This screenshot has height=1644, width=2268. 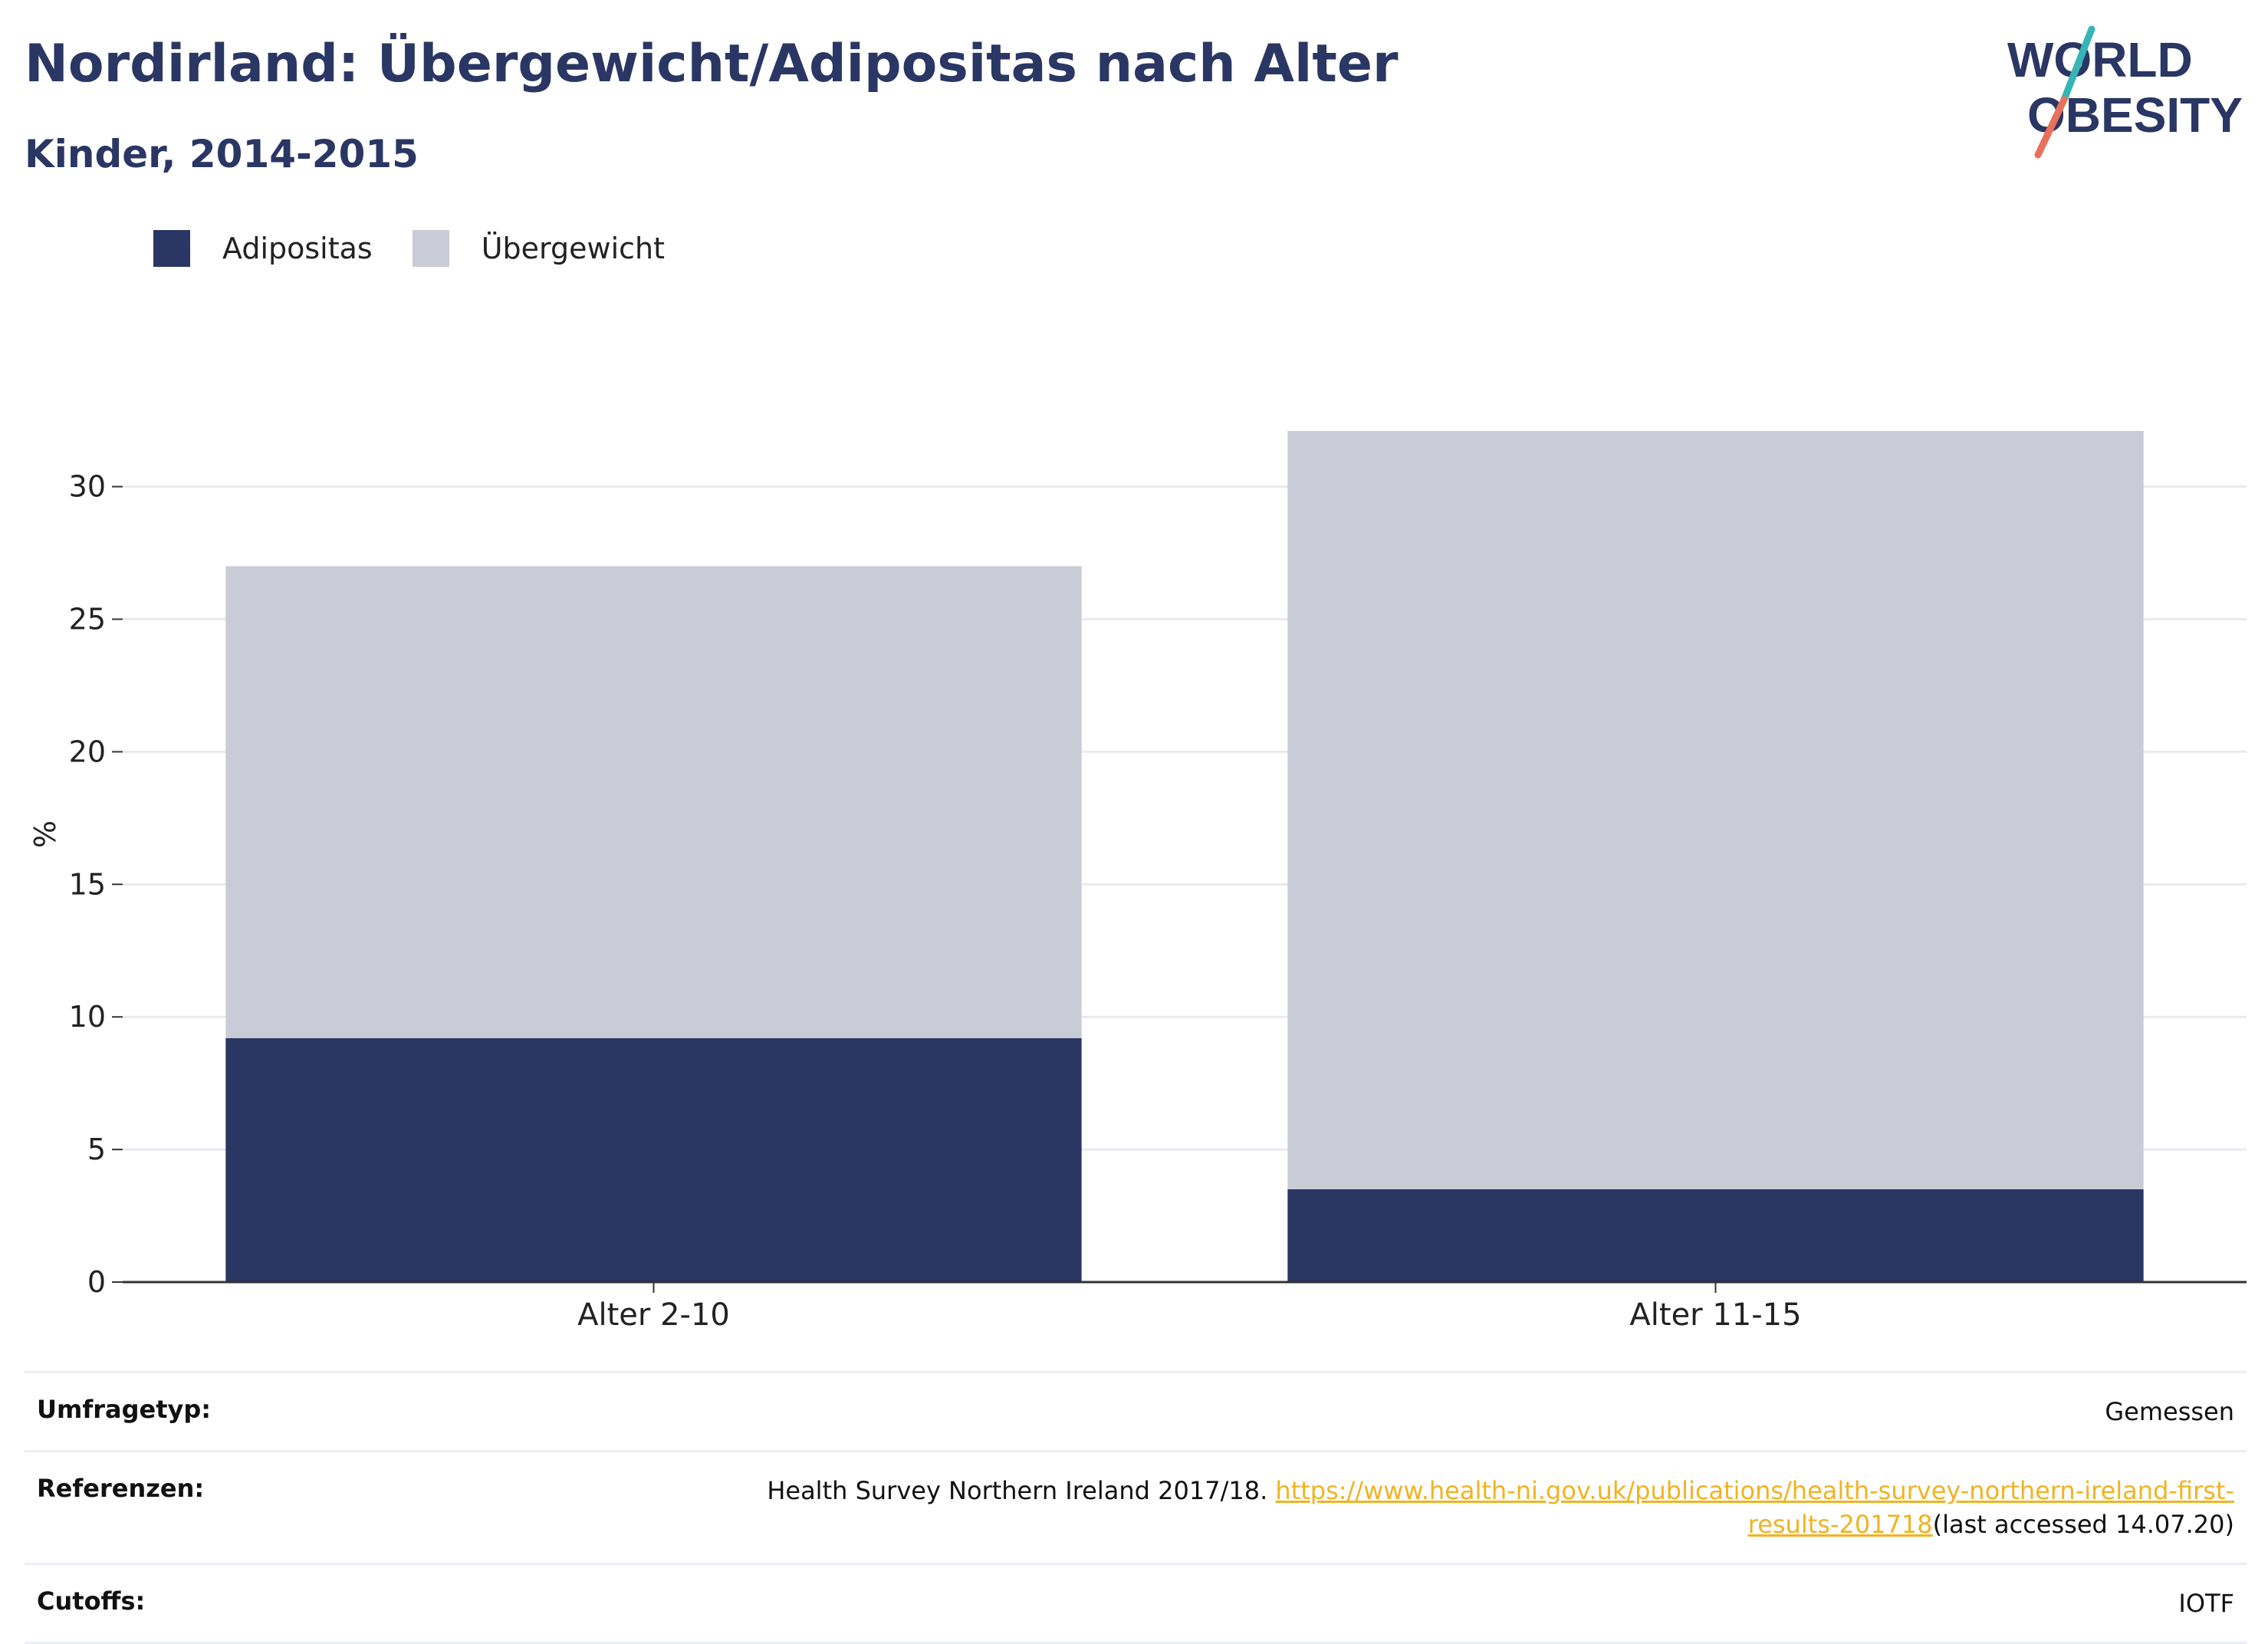 What do you see at coordinates (1136, 1410) in the screenshot?
I see `info-row-survey-type: Umfragetyp: Gemessen` at bounding box center [1136, 1410].